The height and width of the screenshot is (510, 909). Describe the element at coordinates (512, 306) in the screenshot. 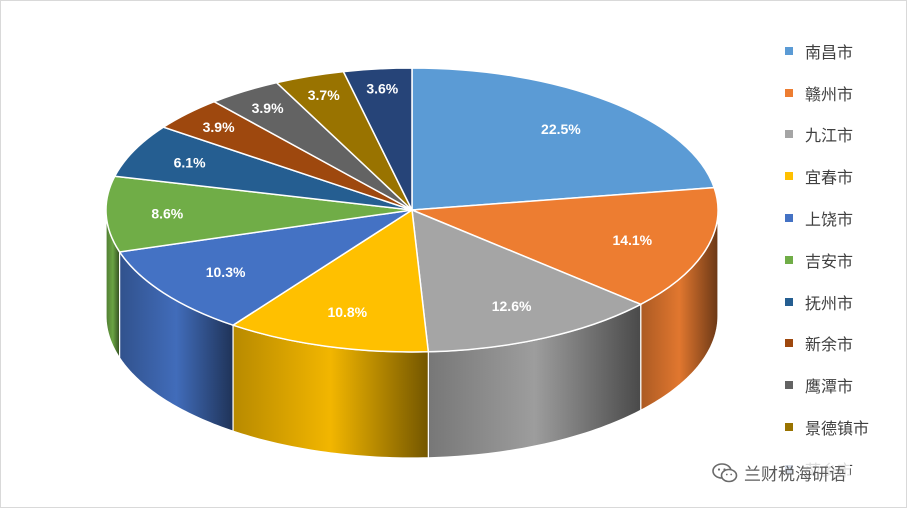

I see `data-label-3: 12.6%` at that location.